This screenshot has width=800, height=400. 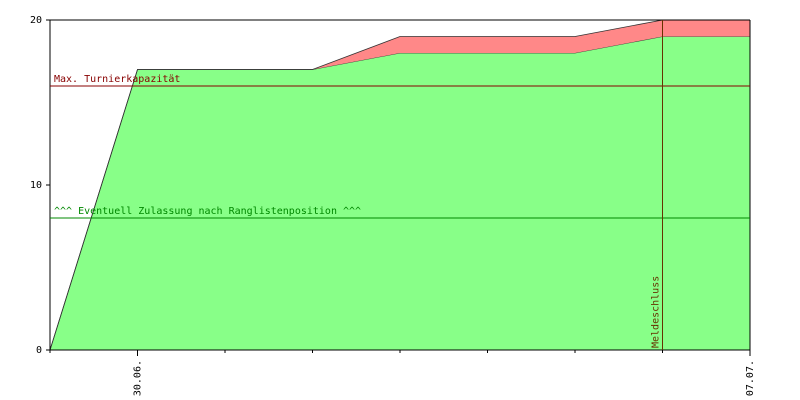 What do you see at coordinates (750, 378) in the screenshot?
I see `x-tick-label: 07.07.` at bounding box center [750, 378].